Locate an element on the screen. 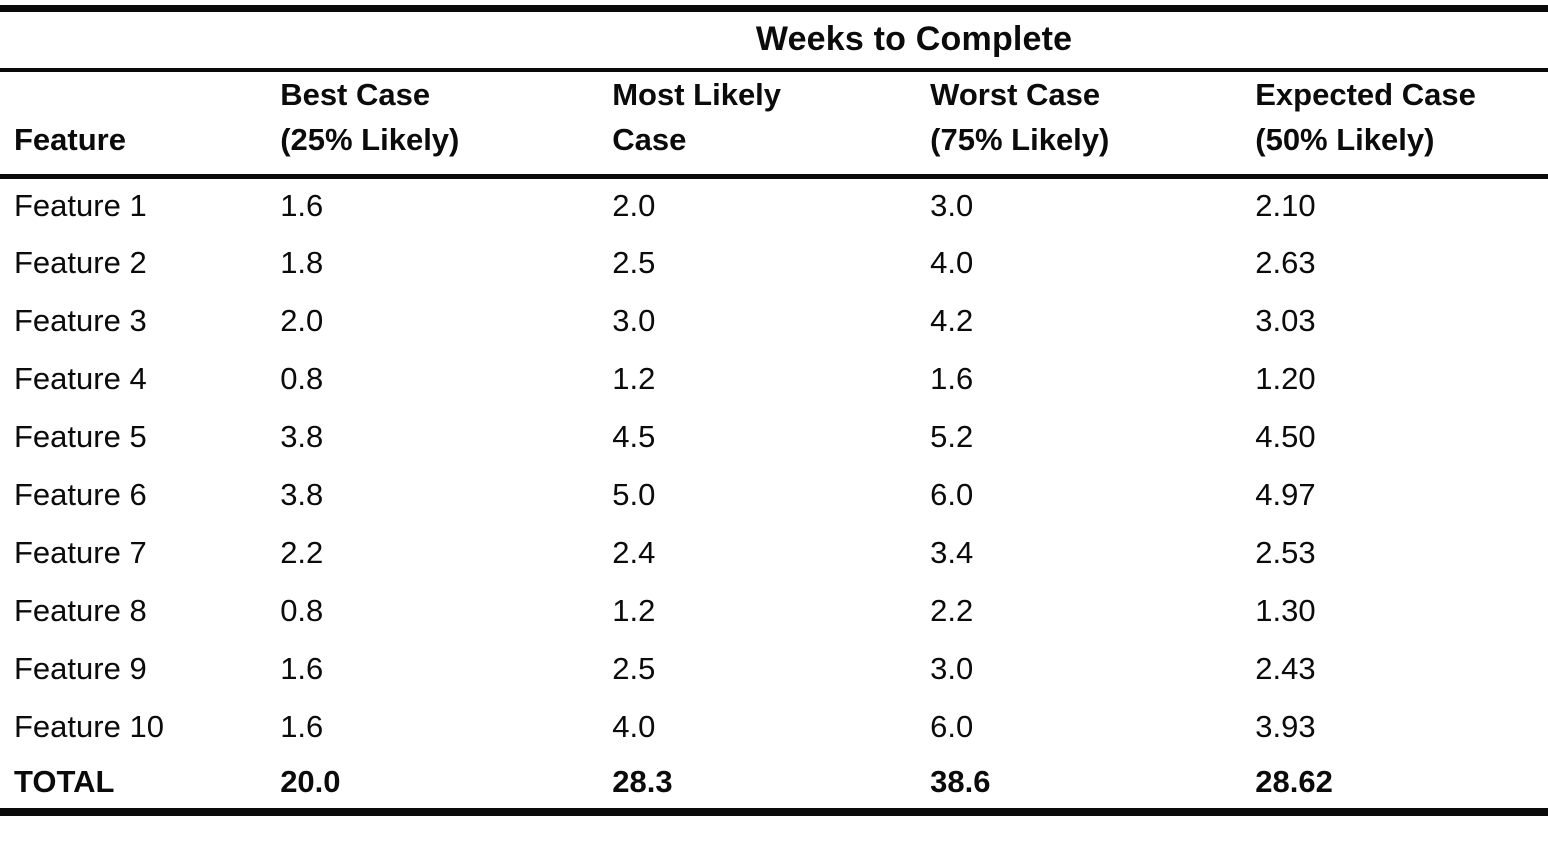  feature-cell: Feature 7 is located at coordinates (80, 552).